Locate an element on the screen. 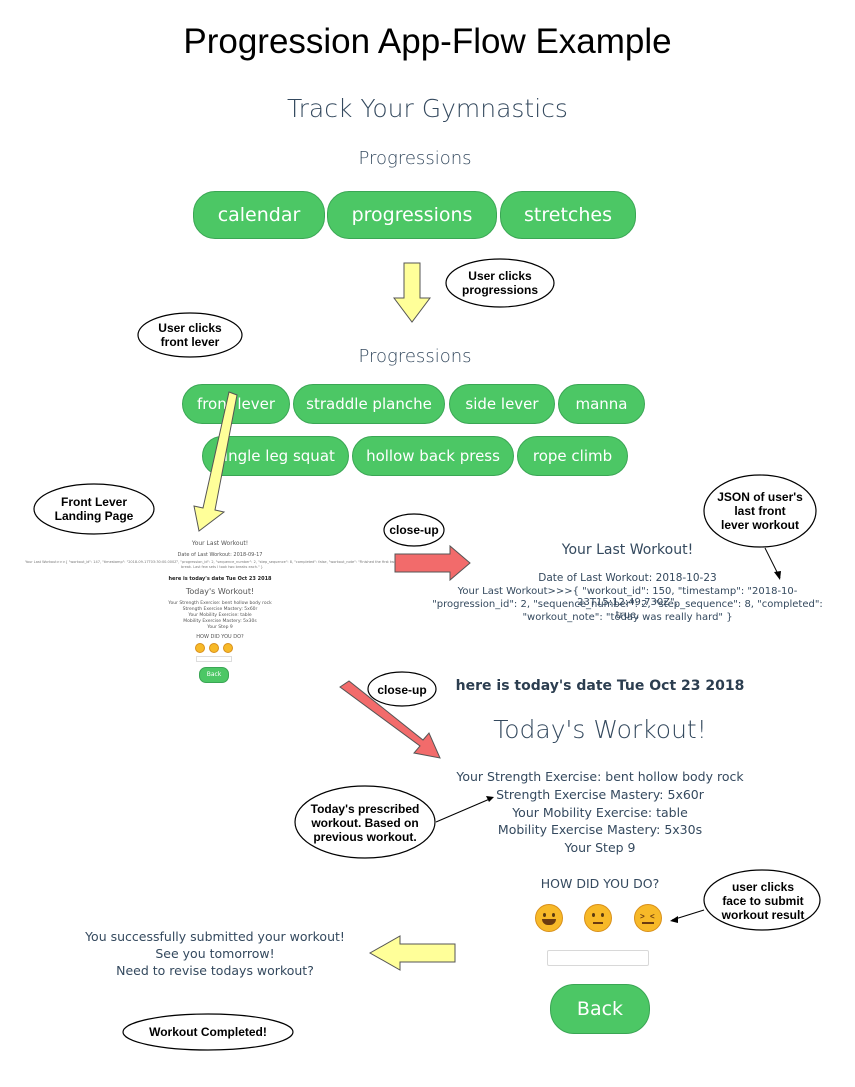 This screenshot has width=855, height=1087. single-leg-squat-button: single leg squat is located at coordinates (275, 456).